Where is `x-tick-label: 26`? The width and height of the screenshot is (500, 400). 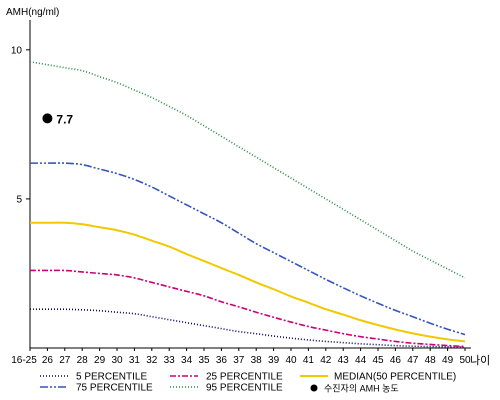
x-tick-label: 26 is located at coordinates (48, 360).